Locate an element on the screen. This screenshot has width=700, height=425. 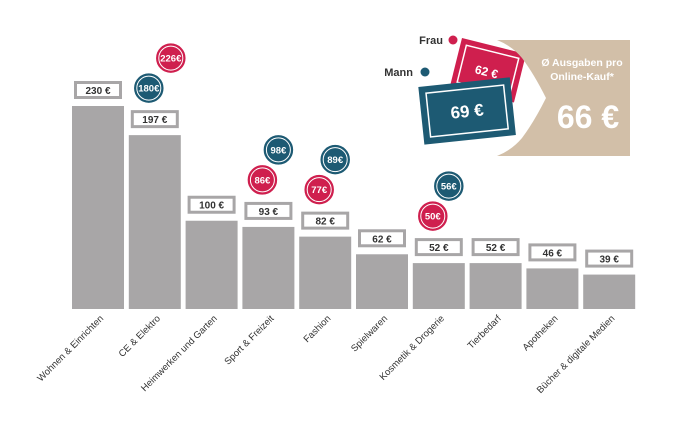
legend-graphic: Frau Mann 62 € 69 € Ø Ausgaben pro is located at coordinates (507, 95).